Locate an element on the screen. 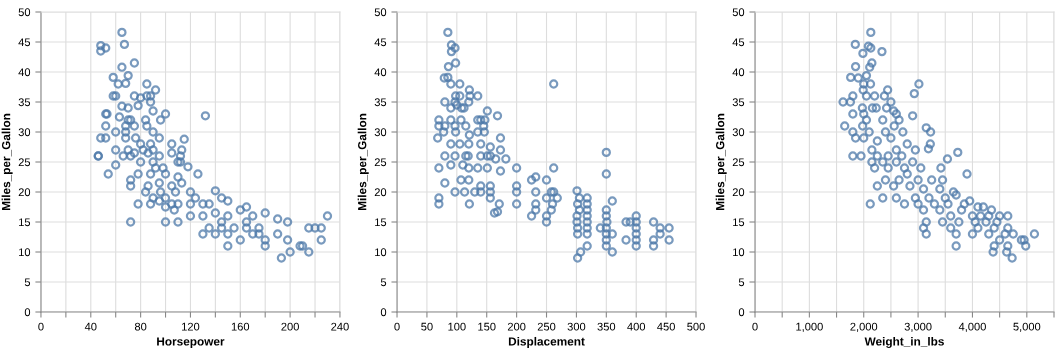 Image resolution: width=1061 pixels, height=349 pixels. x-axis-title: Horsepower is located at coordinates (191, 342).